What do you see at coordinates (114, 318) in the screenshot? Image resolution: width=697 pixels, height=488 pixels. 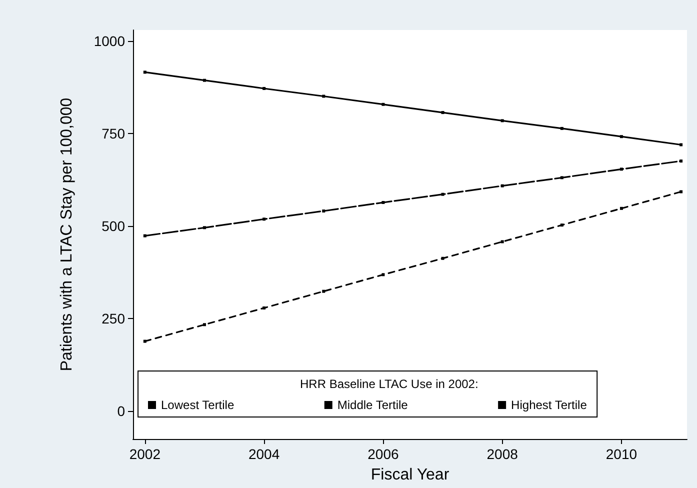 I see `y-tick-label: 250` at bounding box center [114, 318].